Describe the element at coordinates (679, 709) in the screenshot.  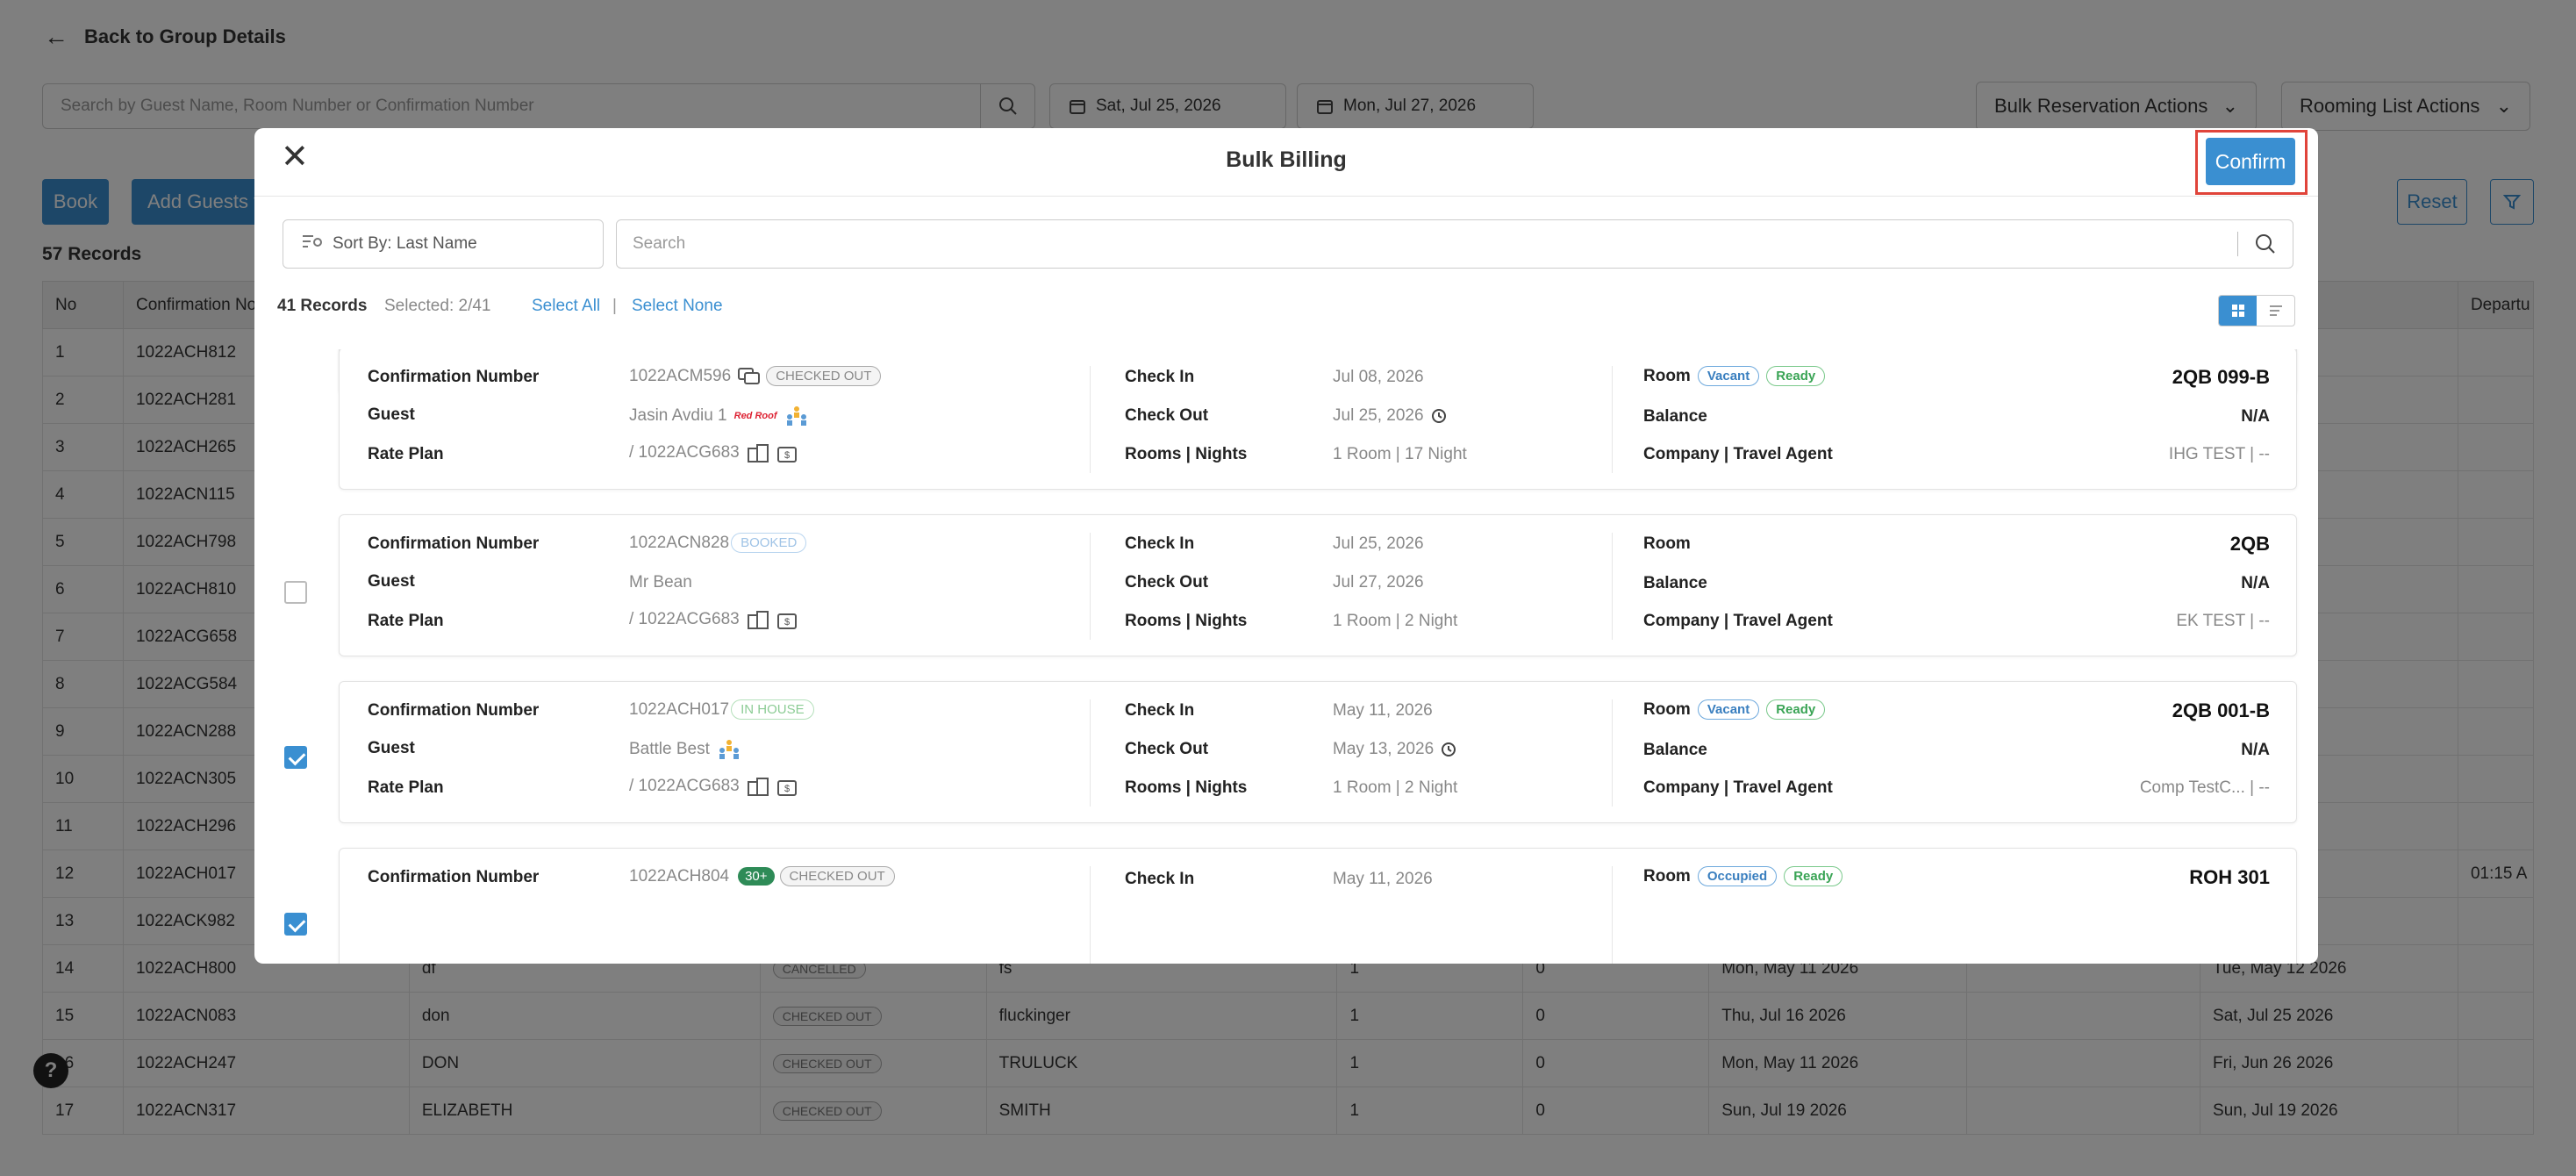
I see `confirmation-number: 1022ACH017` at that location.